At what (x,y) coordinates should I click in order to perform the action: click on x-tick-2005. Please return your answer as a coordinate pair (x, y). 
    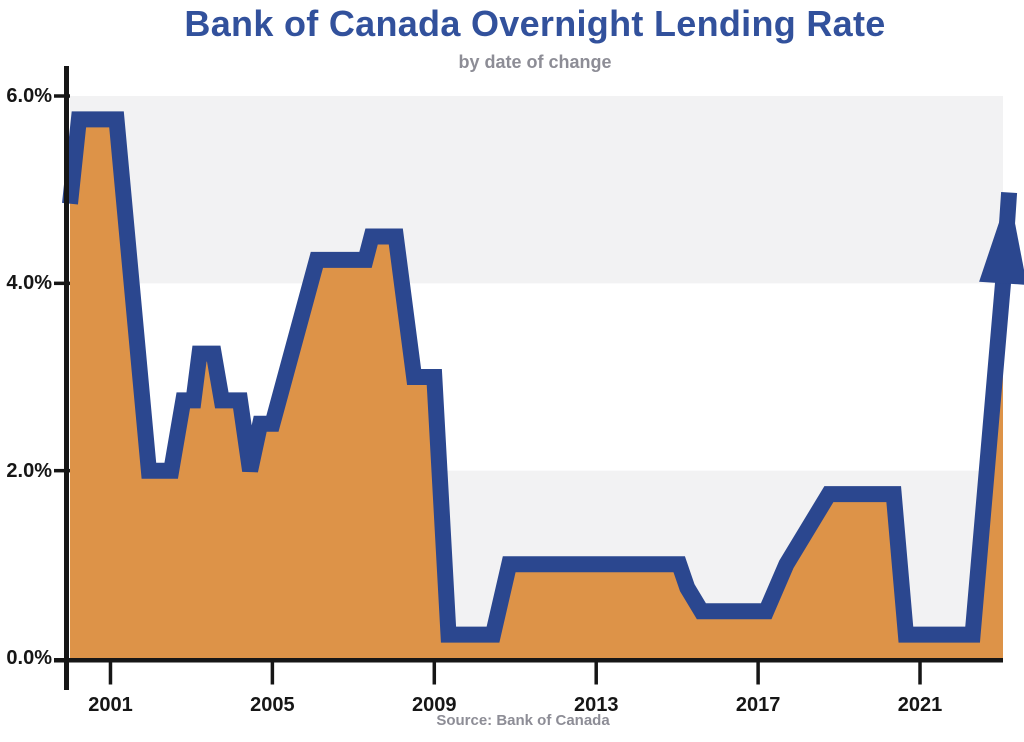
    Looking at the image, I should click on (272, 673).